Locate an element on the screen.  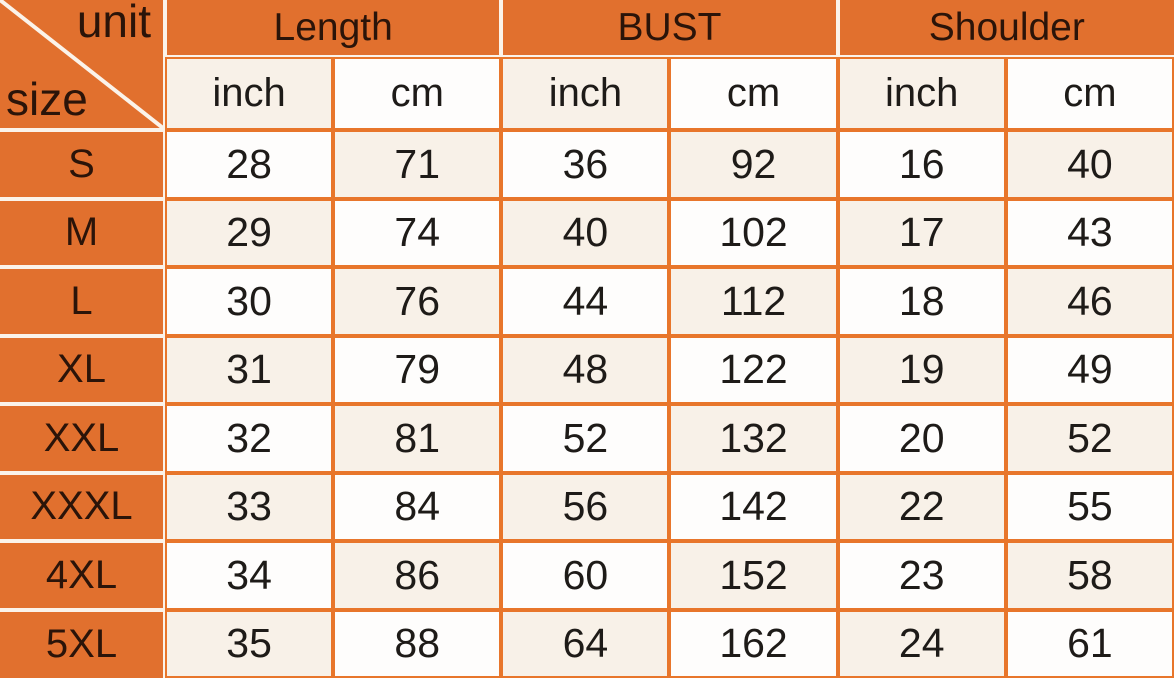
column-group-header-bust: BUST is located at coordinates (669, 28).